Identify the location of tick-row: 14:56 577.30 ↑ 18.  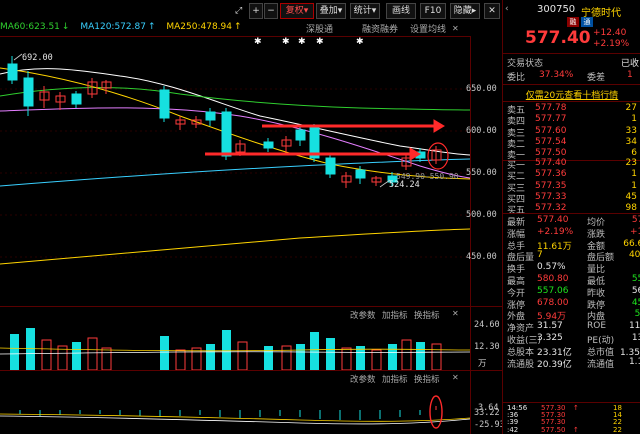
(571, 408).